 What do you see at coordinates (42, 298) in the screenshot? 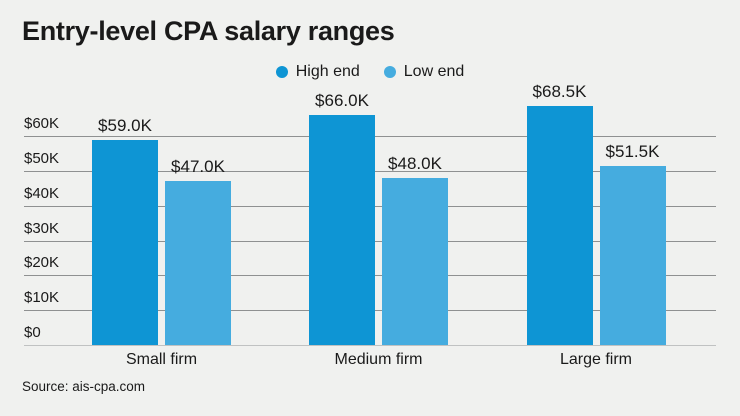
I see `ytick-label: $10K` at bounding box center [42, 298].